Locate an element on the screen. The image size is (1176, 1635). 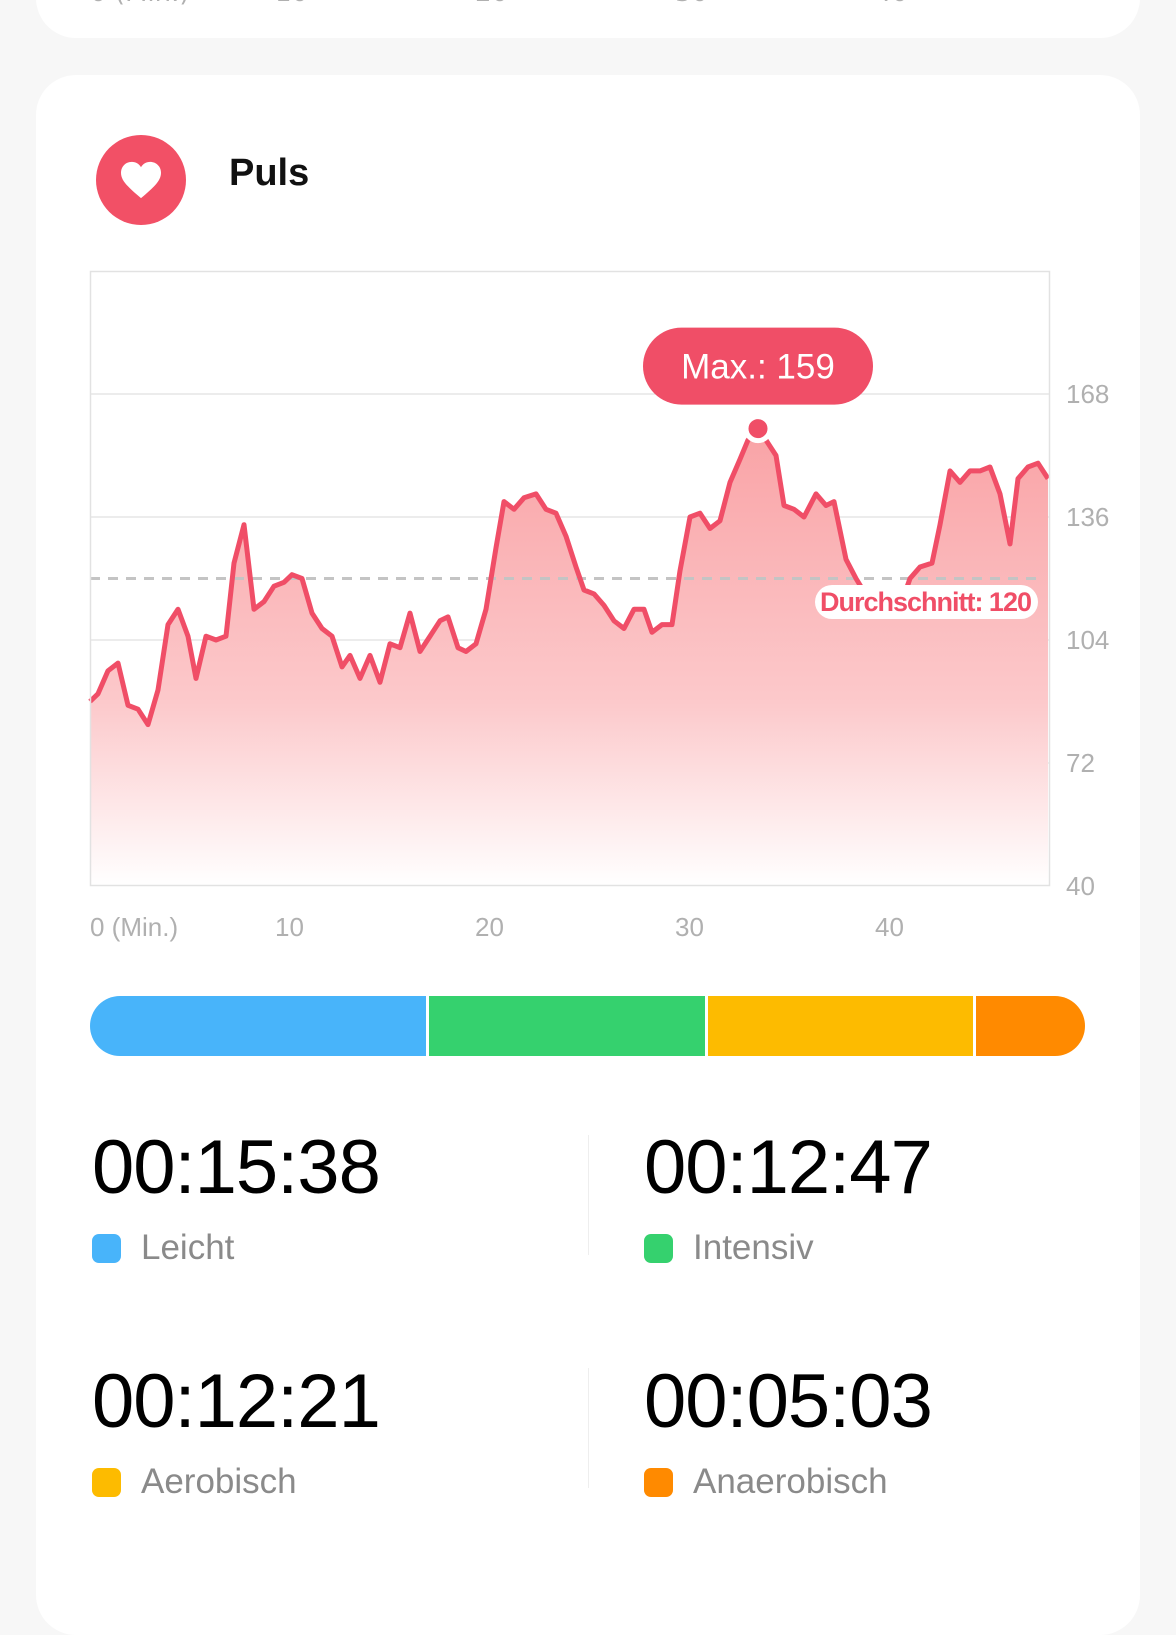
x-tick-label: 20 is located at coordinates (489, 927).